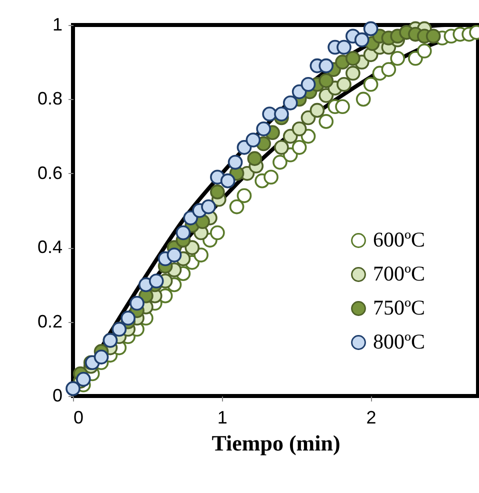  I want to click on y-tick-label: 0.6, so click(49, 172).